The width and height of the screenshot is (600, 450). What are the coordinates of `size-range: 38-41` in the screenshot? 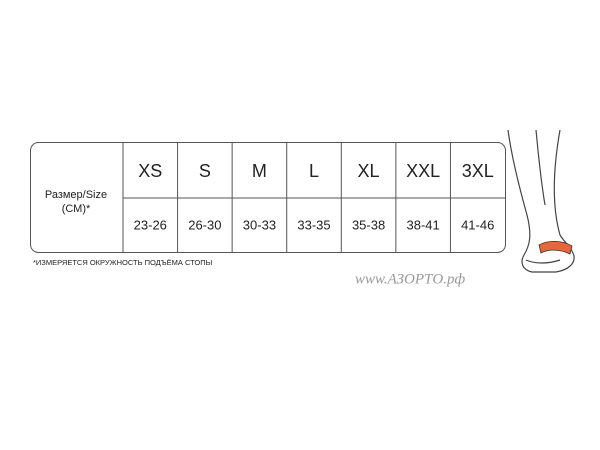 It's located at (423, 224).